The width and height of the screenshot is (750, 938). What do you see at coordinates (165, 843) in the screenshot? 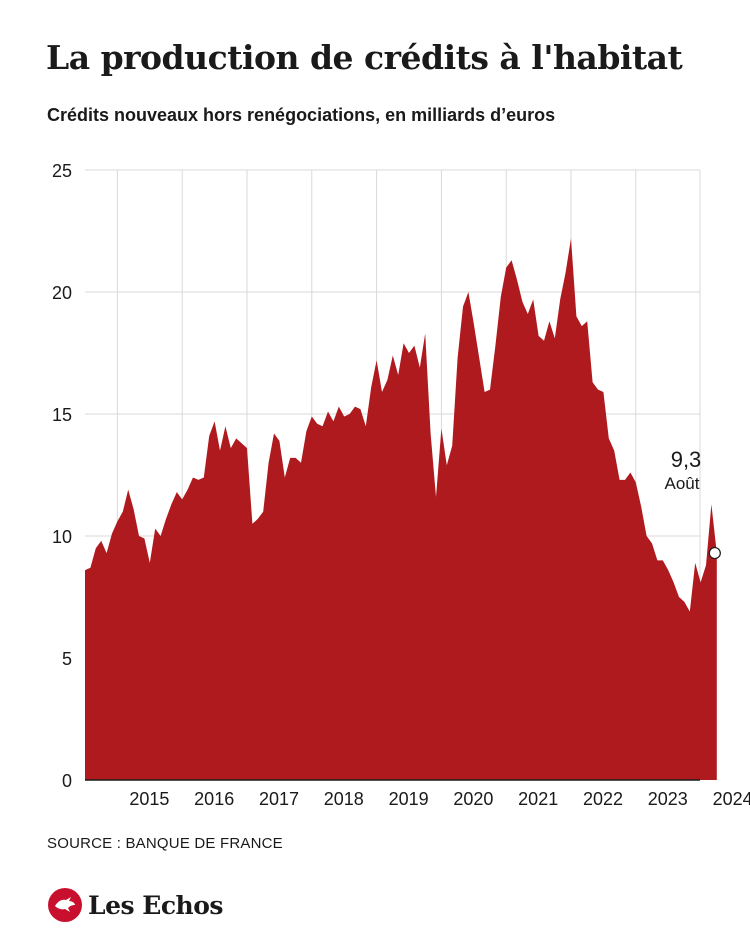
I see `source-note: SOURCE : BANQUE DE FRANCE` at bounding box center [165, 843].